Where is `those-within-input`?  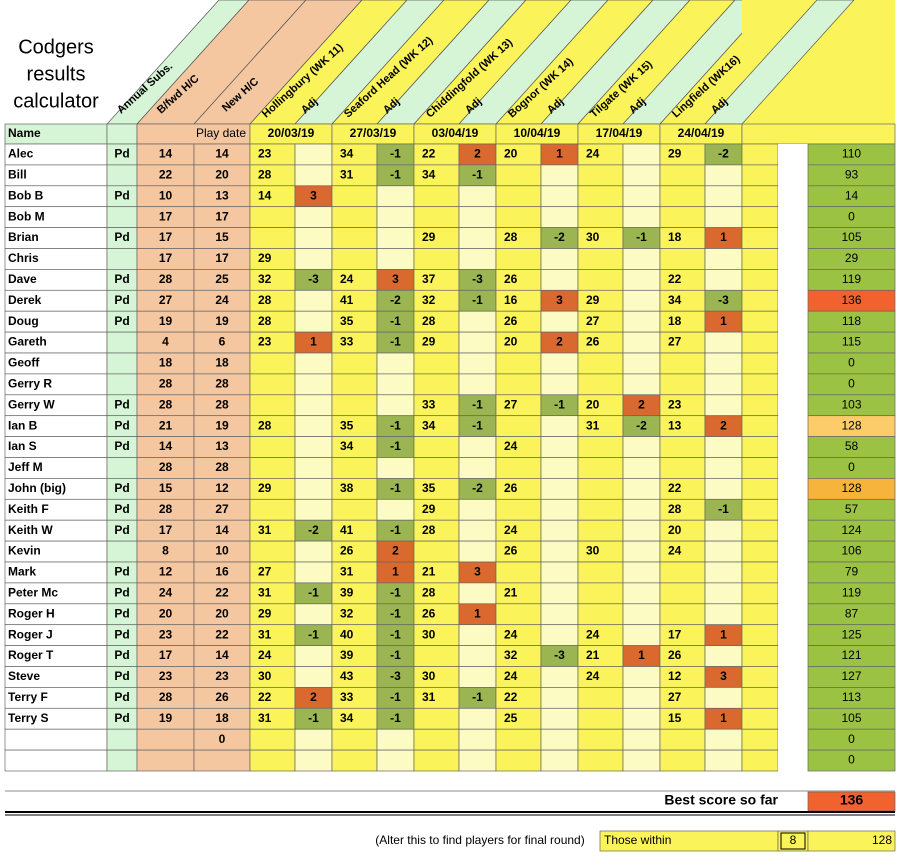
those-within-input is located at coordinates (793, 841).